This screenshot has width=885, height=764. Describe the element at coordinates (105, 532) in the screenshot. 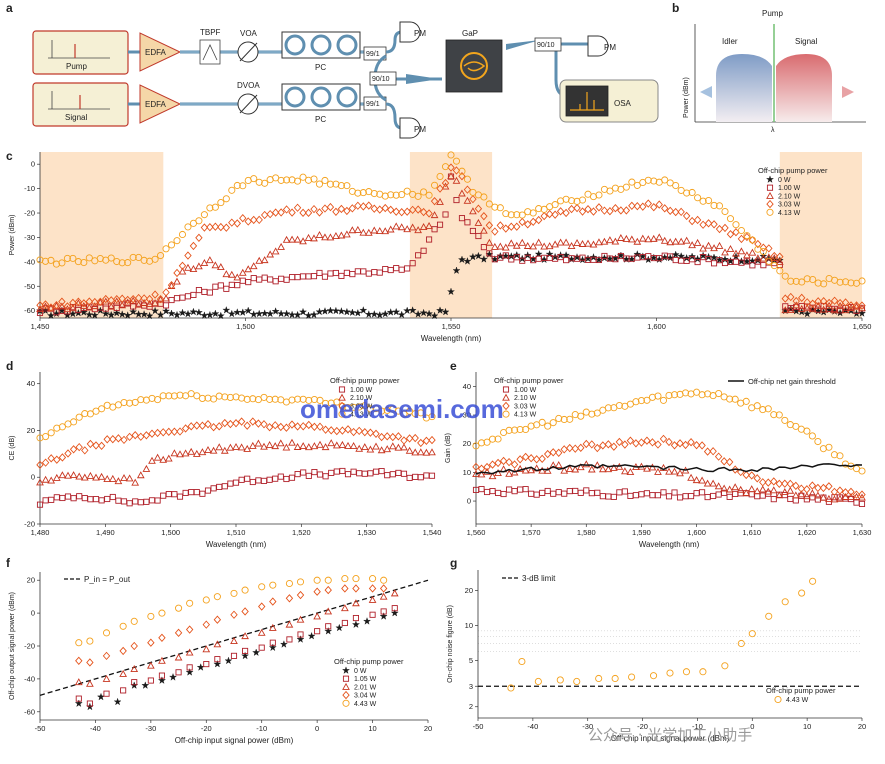

I see `x-tick-label-1: 1,490` at that location.